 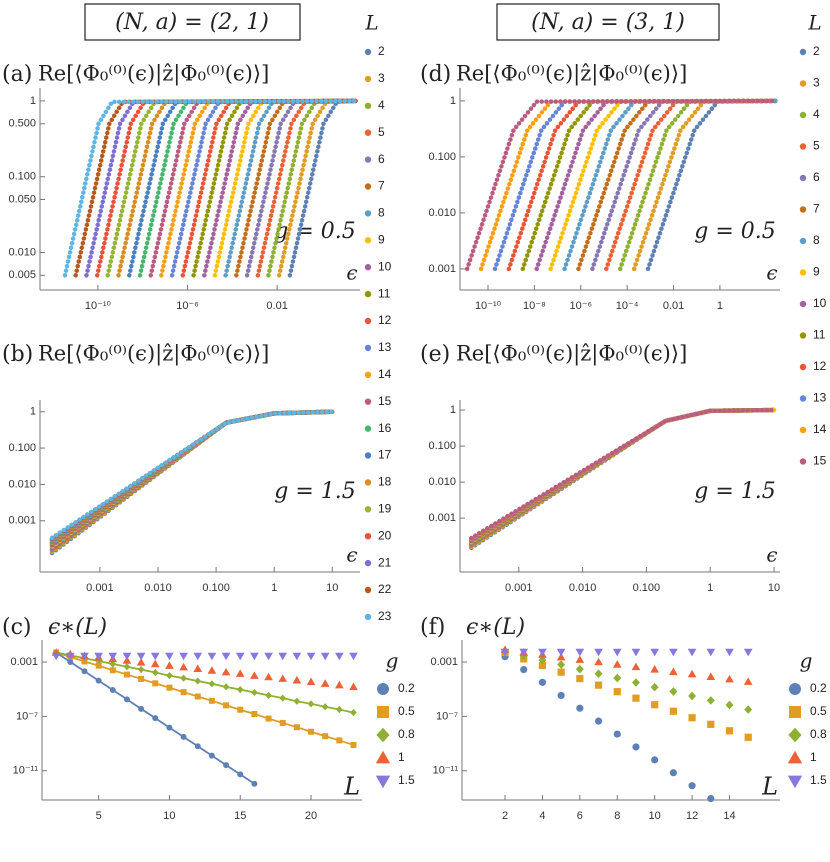 I want to click on x-tick-label: 5, so click(x=99, y=816).